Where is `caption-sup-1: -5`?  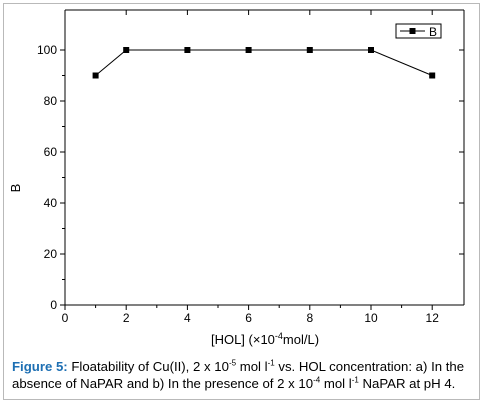
caption-sup-1: -5 is located at coordinates (232, 363).